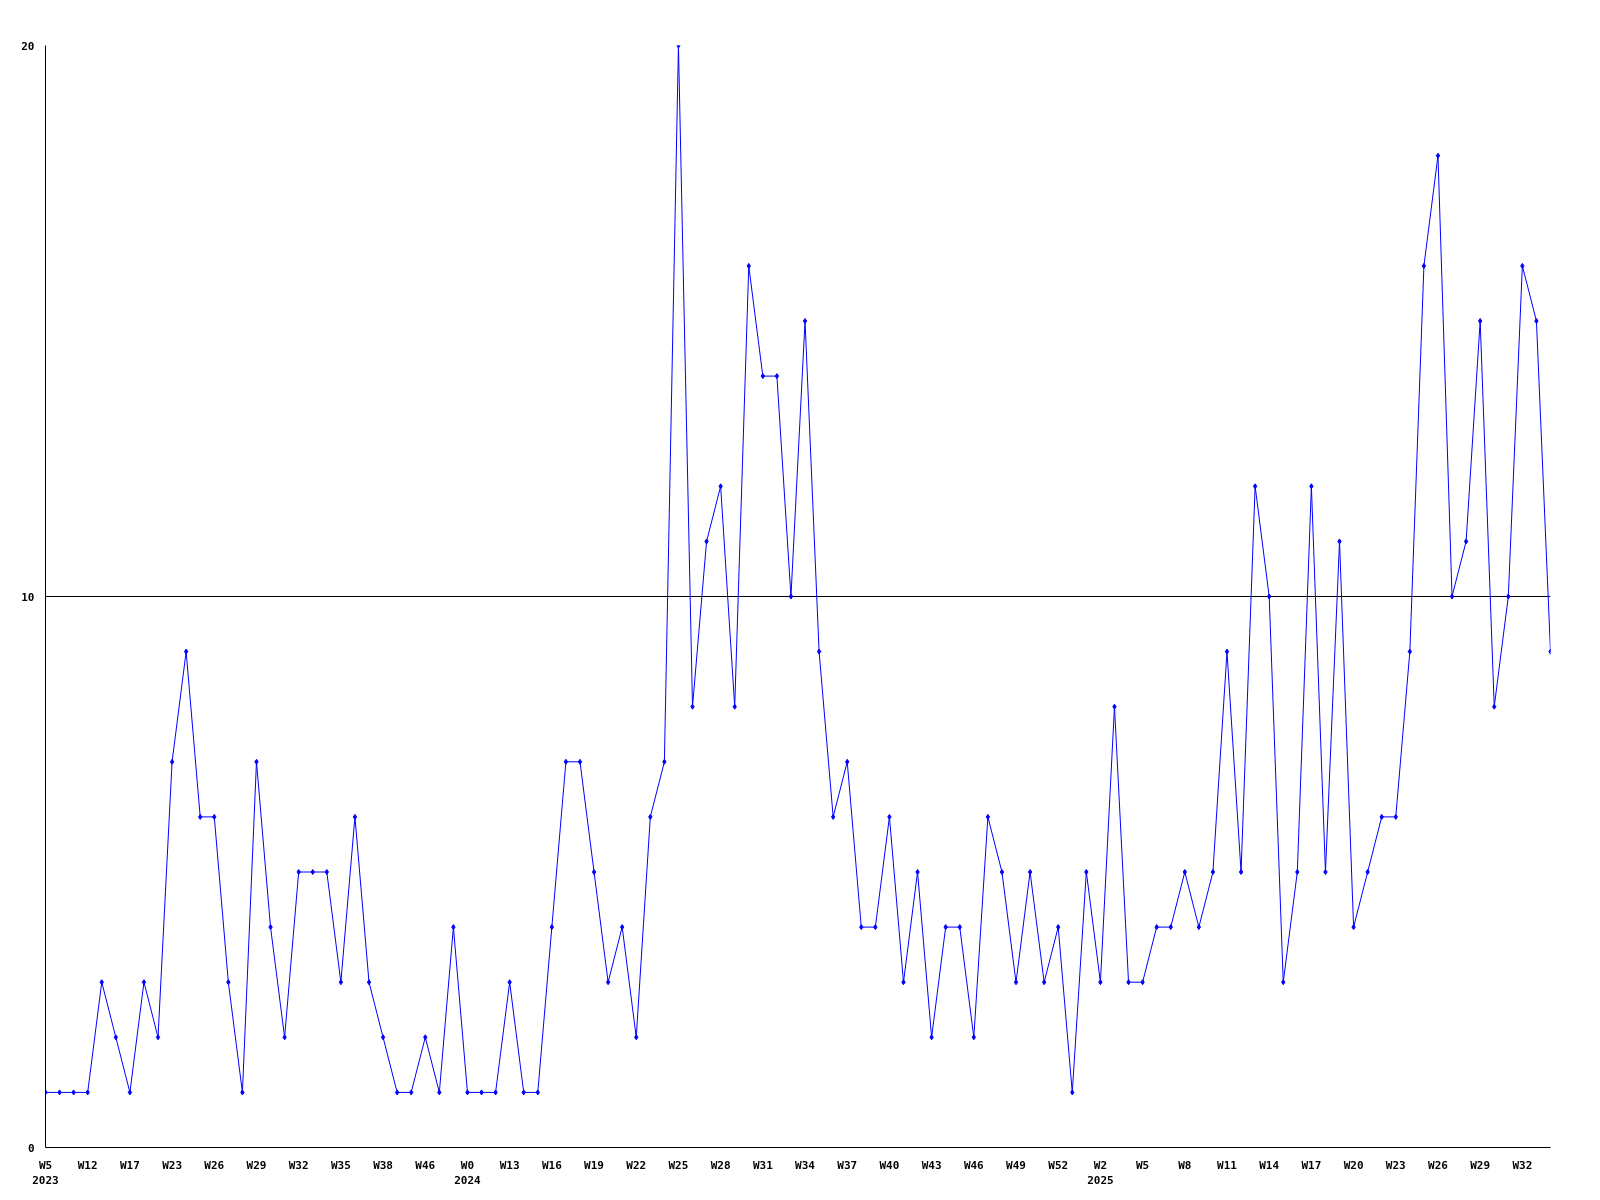 Image resolution: width=1600 pixels, height=1200 pixels. Describe the element at coordinates (805, 1165) in the screenshot. I see `x-tick-label: W34` at that location.